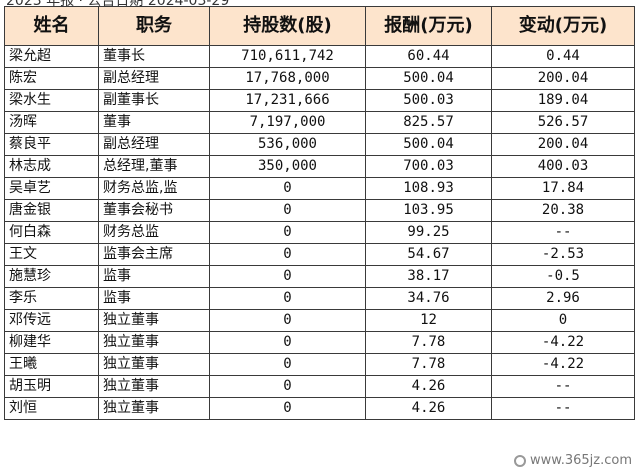  Describe the element at coordinates (51, 122) in the screenshot. I see `cell-name: 汤晖` at that location.